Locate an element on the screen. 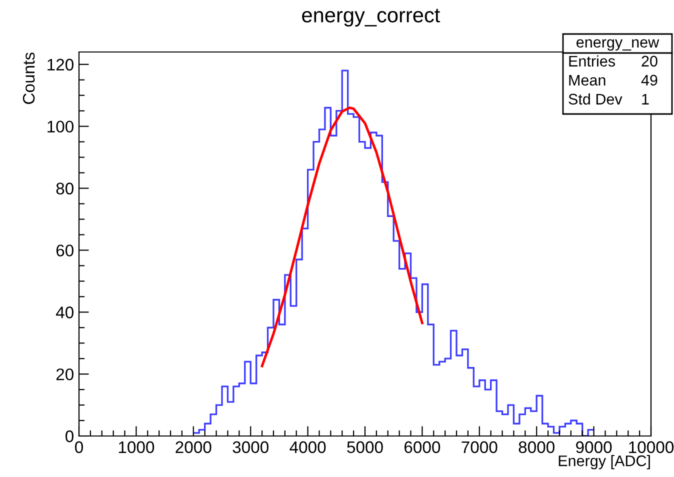 This screenshot has height=477, width=674. x-tick-label: 0 is located at coordinates (79, 447).